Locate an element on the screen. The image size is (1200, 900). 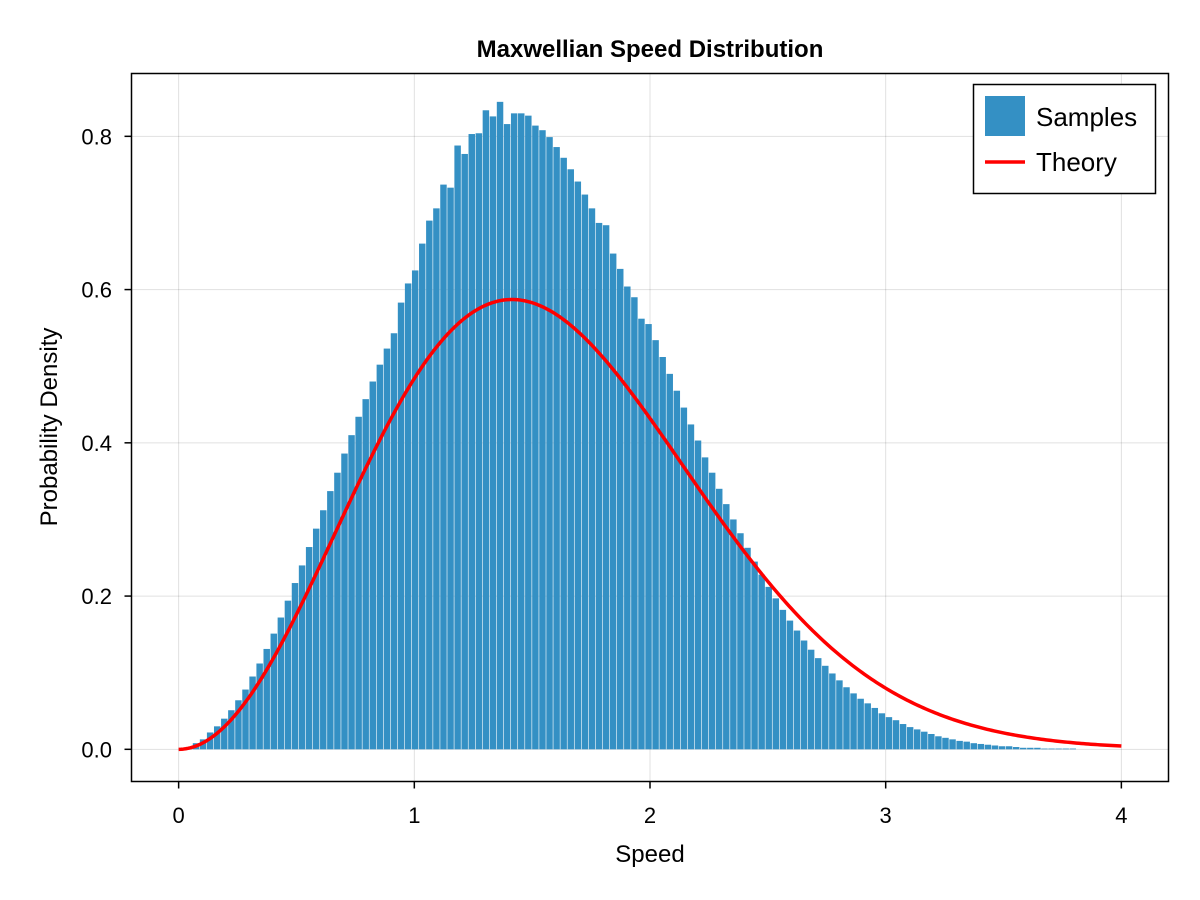
x-tick-label: 4 is located at coordinates (1121, 815).